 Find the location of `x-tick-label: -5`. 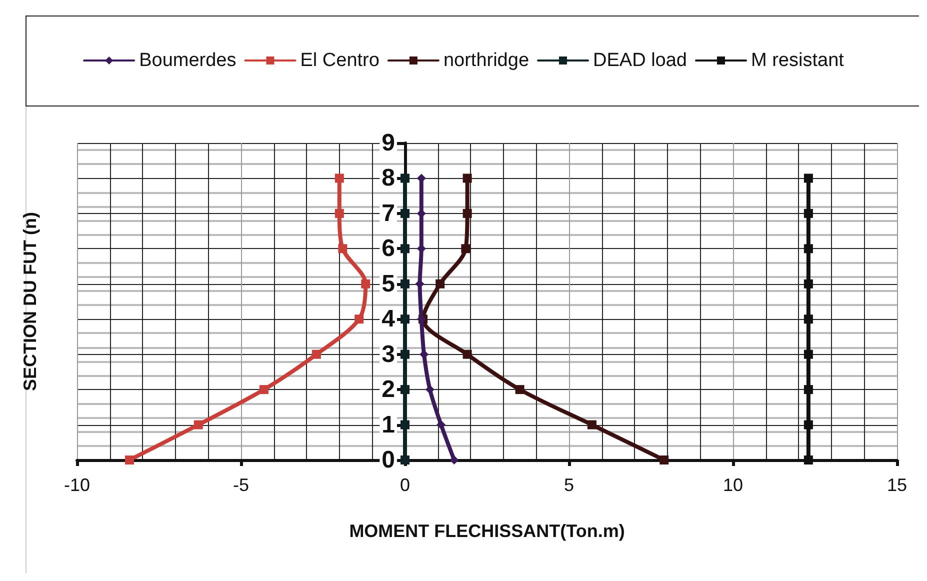

x-tick-label: -5 is located at coordinates (241, 485).